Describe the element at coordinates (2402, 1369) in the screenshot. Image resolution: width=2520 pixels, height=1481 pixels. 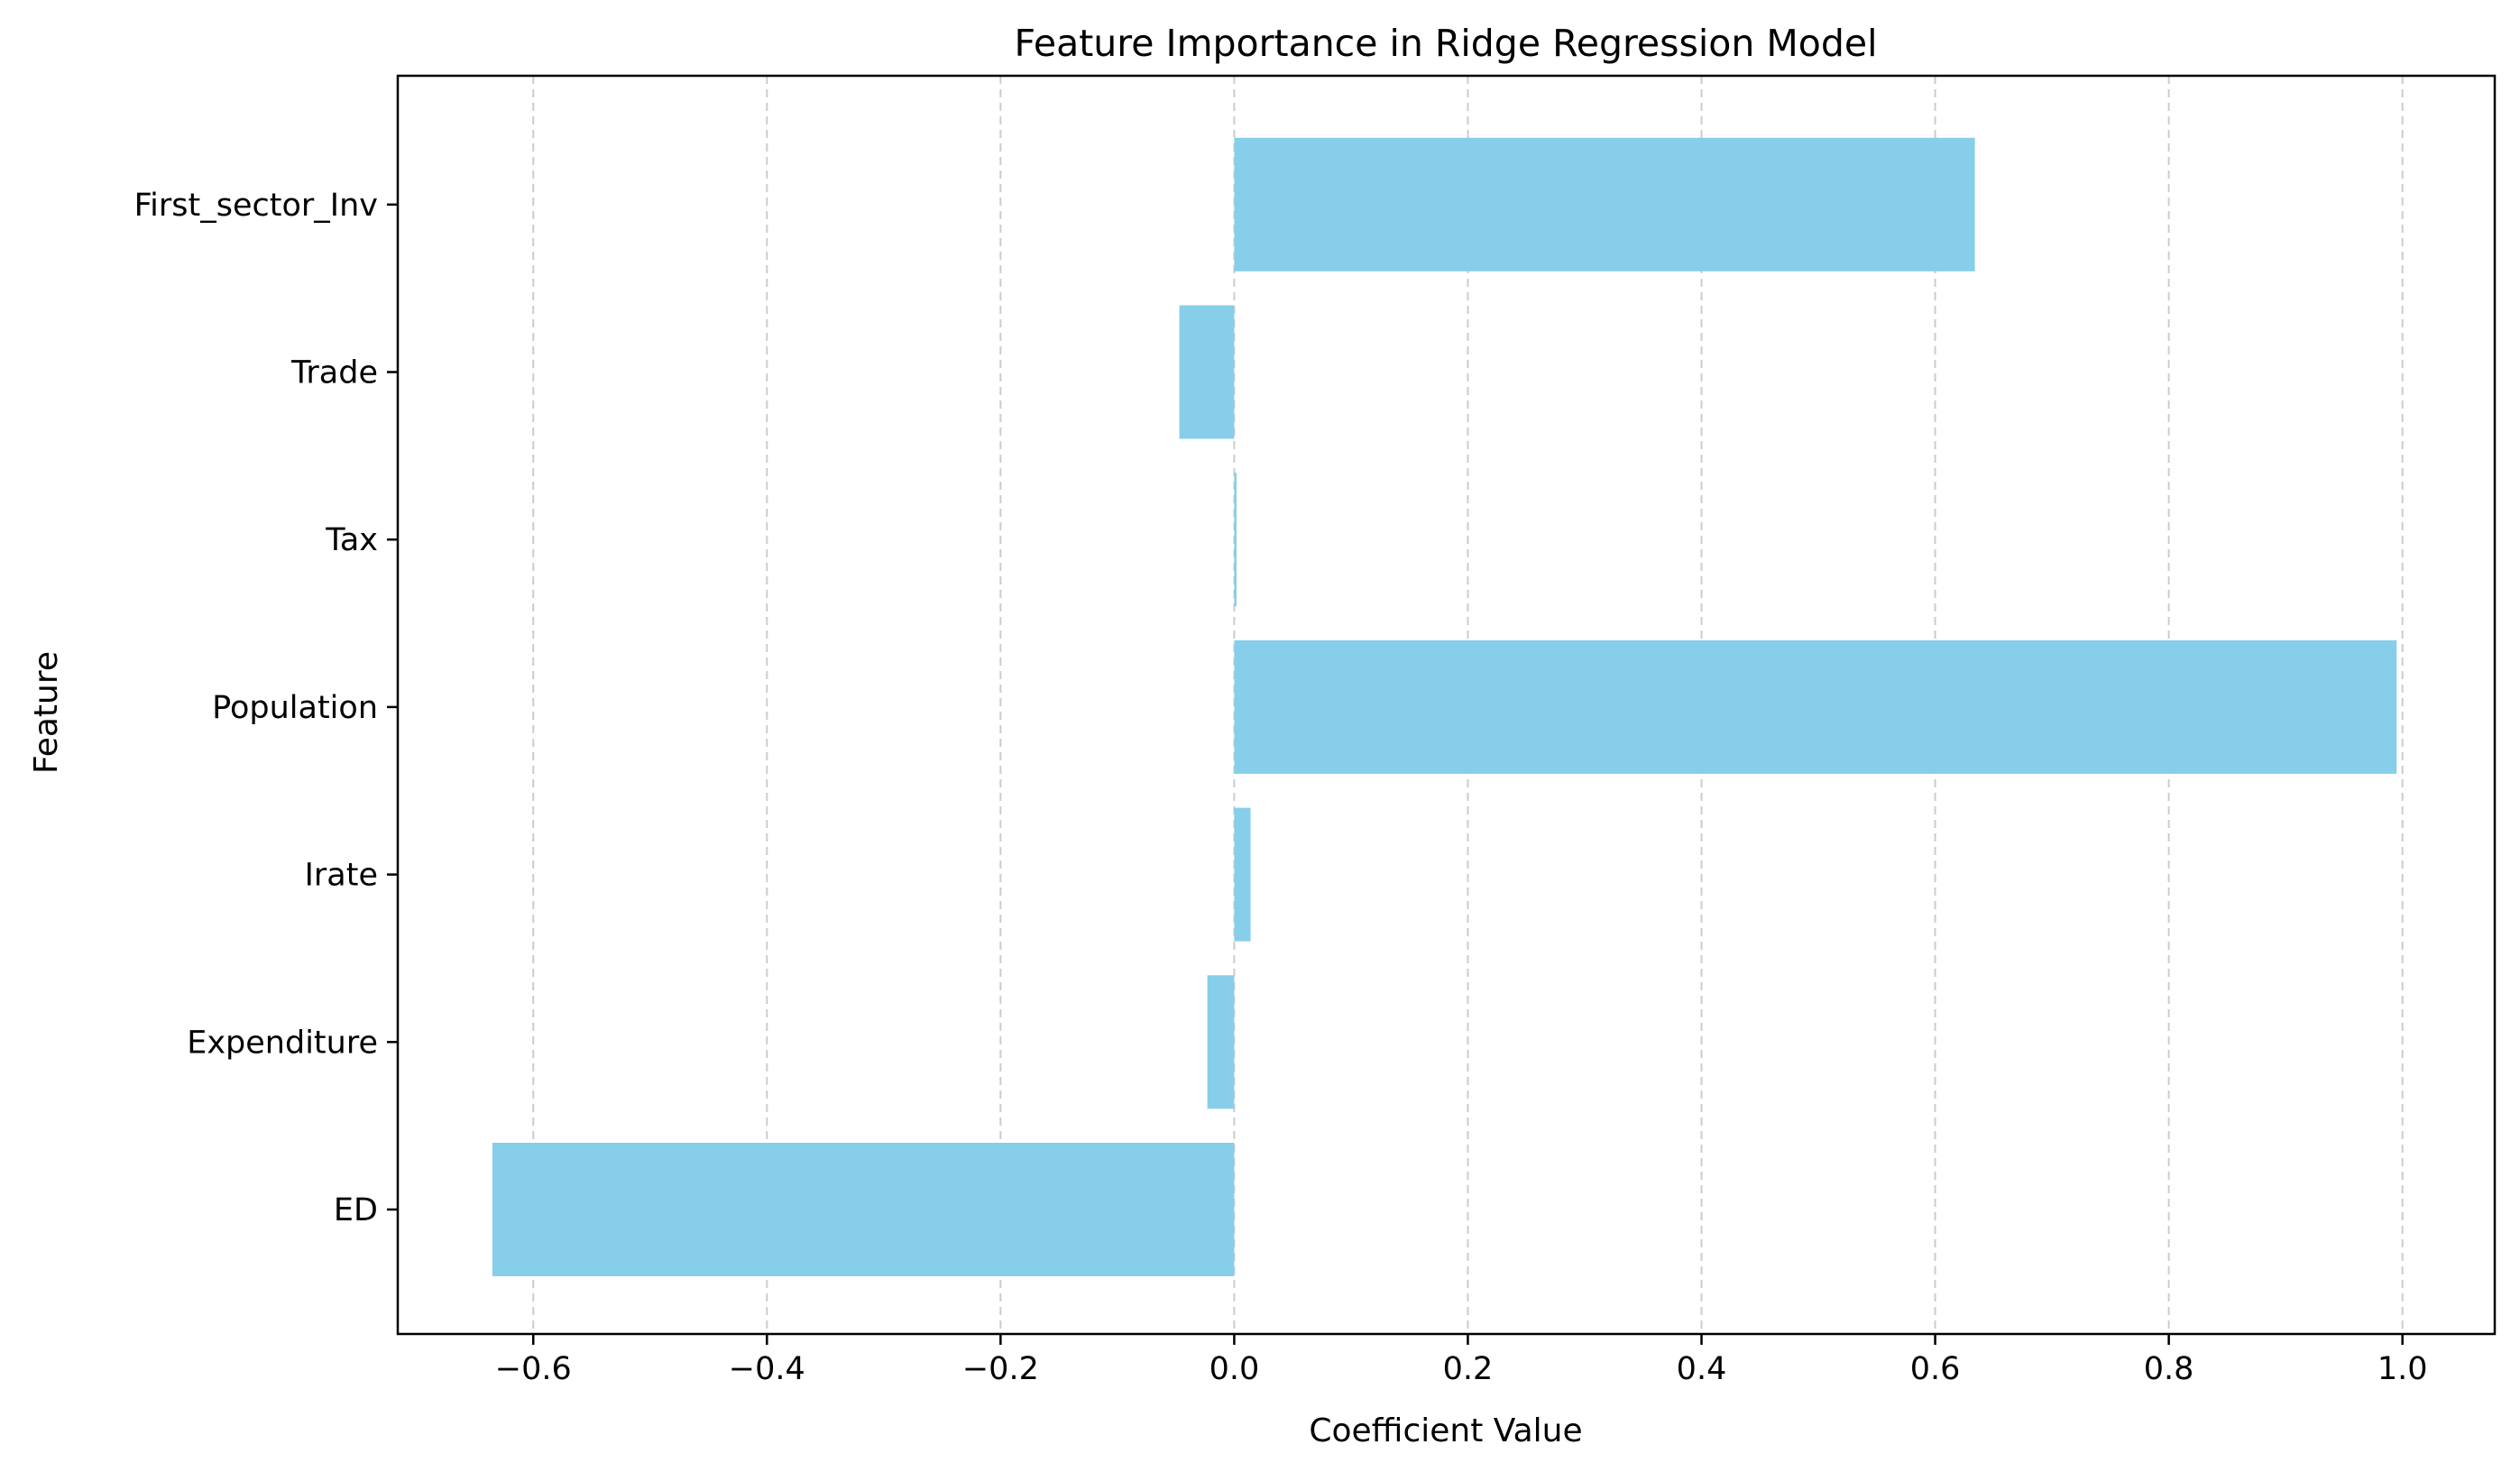
I see `x-tick-label: 1.0` at that location.